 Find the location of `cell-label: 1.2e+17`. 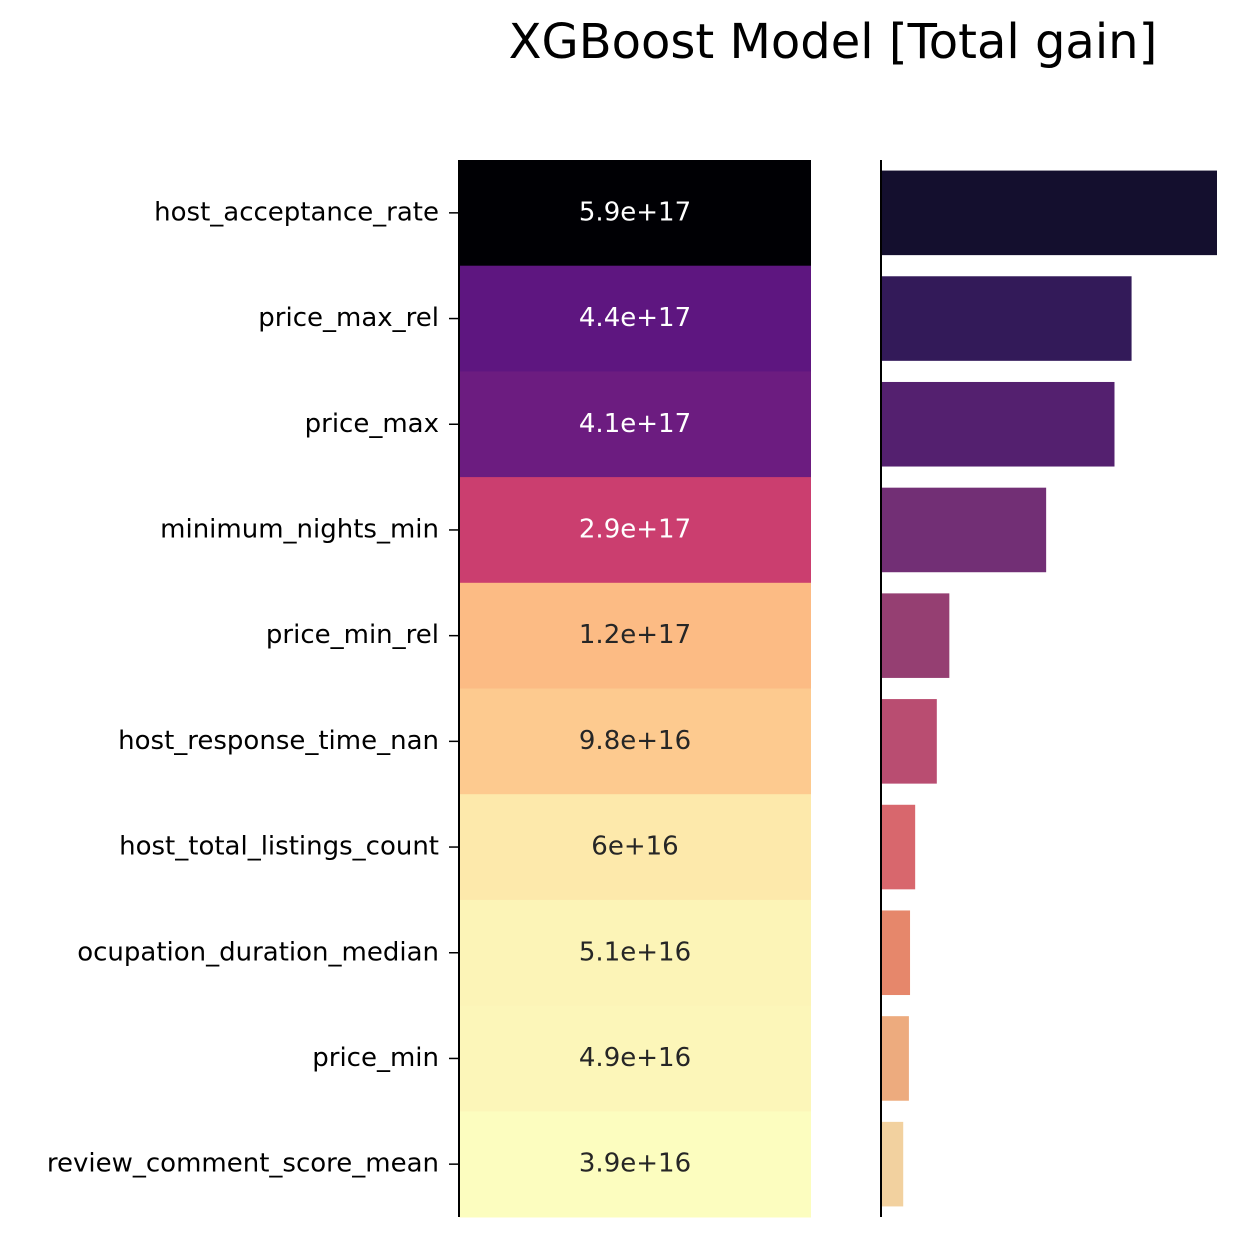

cell-label: 1.2e+17 is located at coordinates (635, 635).